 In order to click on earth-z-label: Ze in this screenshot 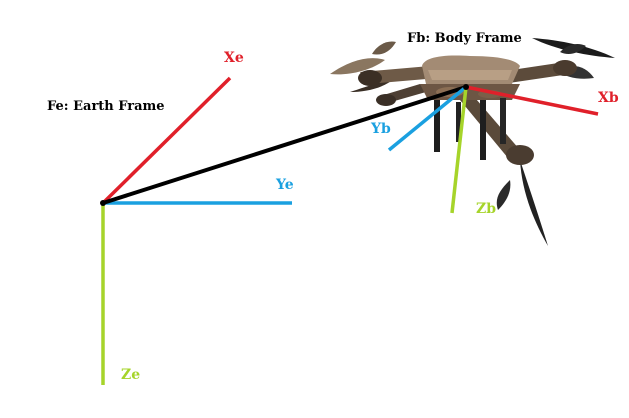, I will do `click(130, 375)`.